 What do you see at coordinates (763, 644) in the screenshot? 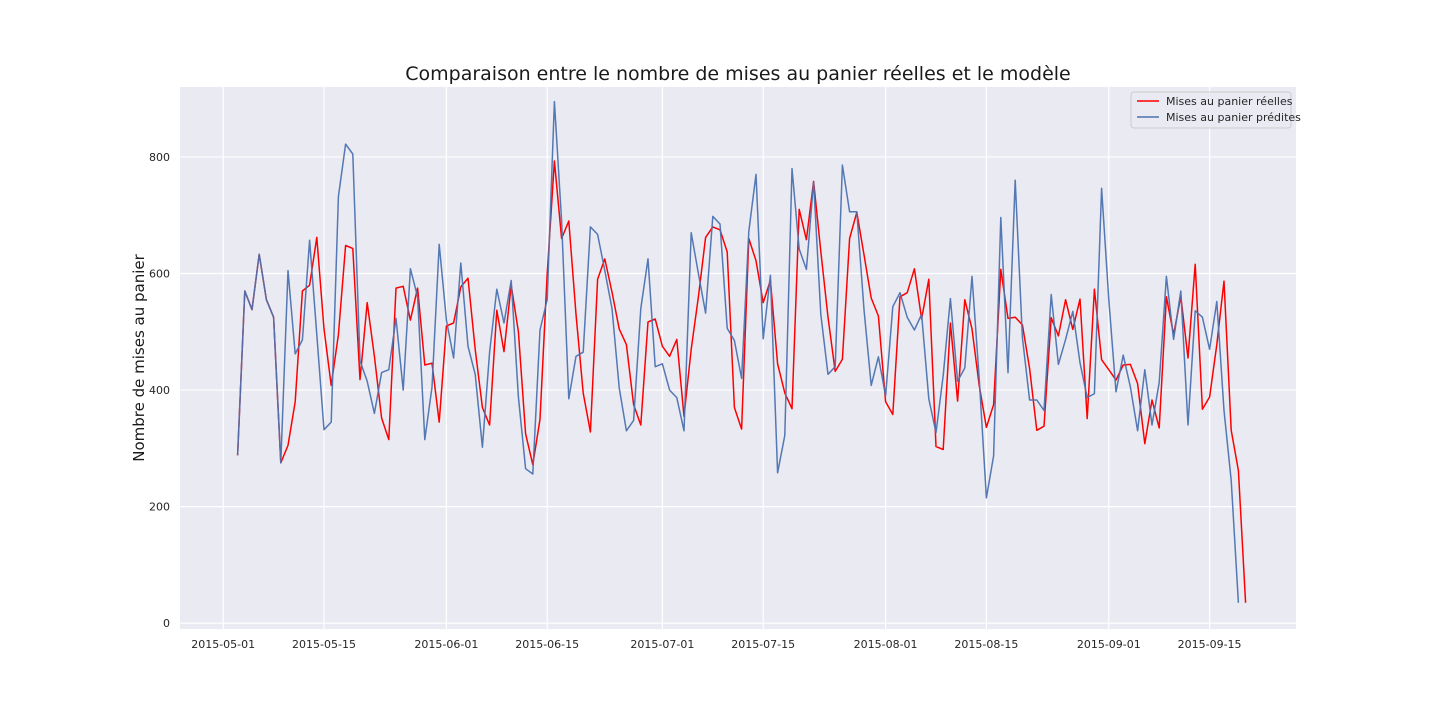
I see `x-tick-label: 2015-07-15` at bounding box center [763, 644].